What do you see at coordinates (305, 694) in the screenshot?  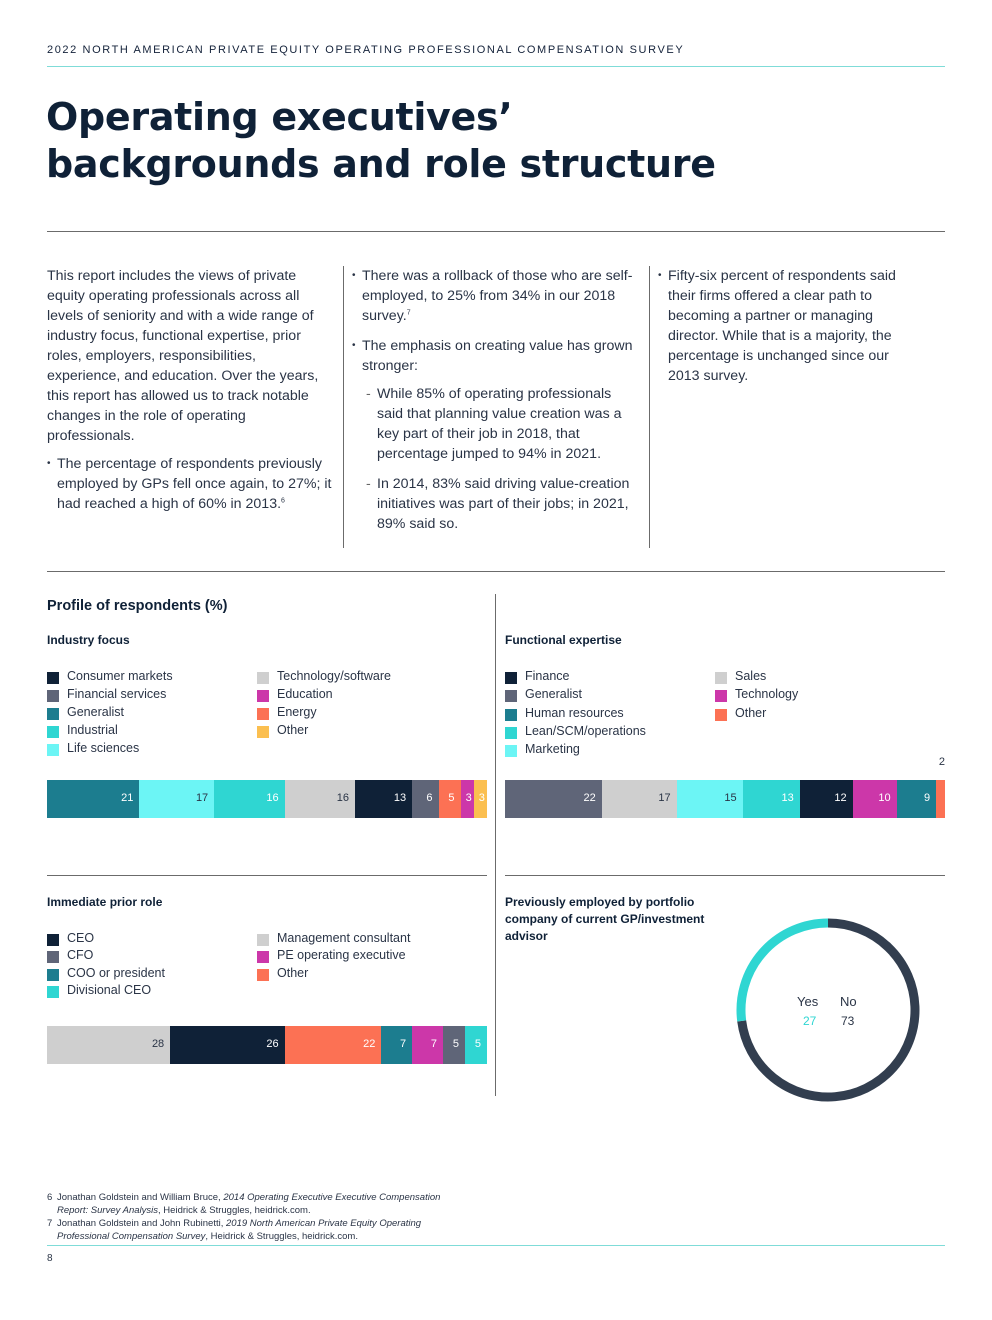 I see `legend-label: Education` at bounding box center [305, 694].